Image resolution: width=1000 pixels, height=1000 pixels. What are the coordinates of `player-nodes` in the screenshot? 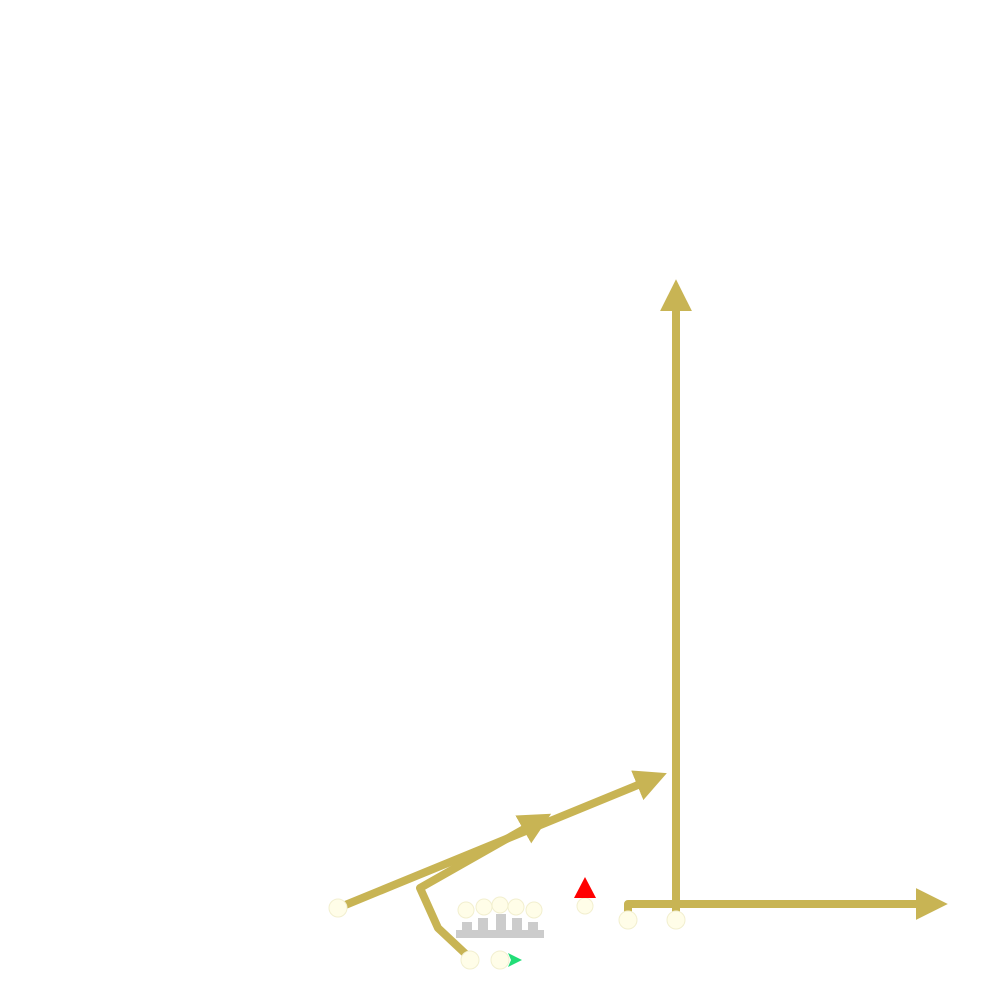 It's located at (507, 933).